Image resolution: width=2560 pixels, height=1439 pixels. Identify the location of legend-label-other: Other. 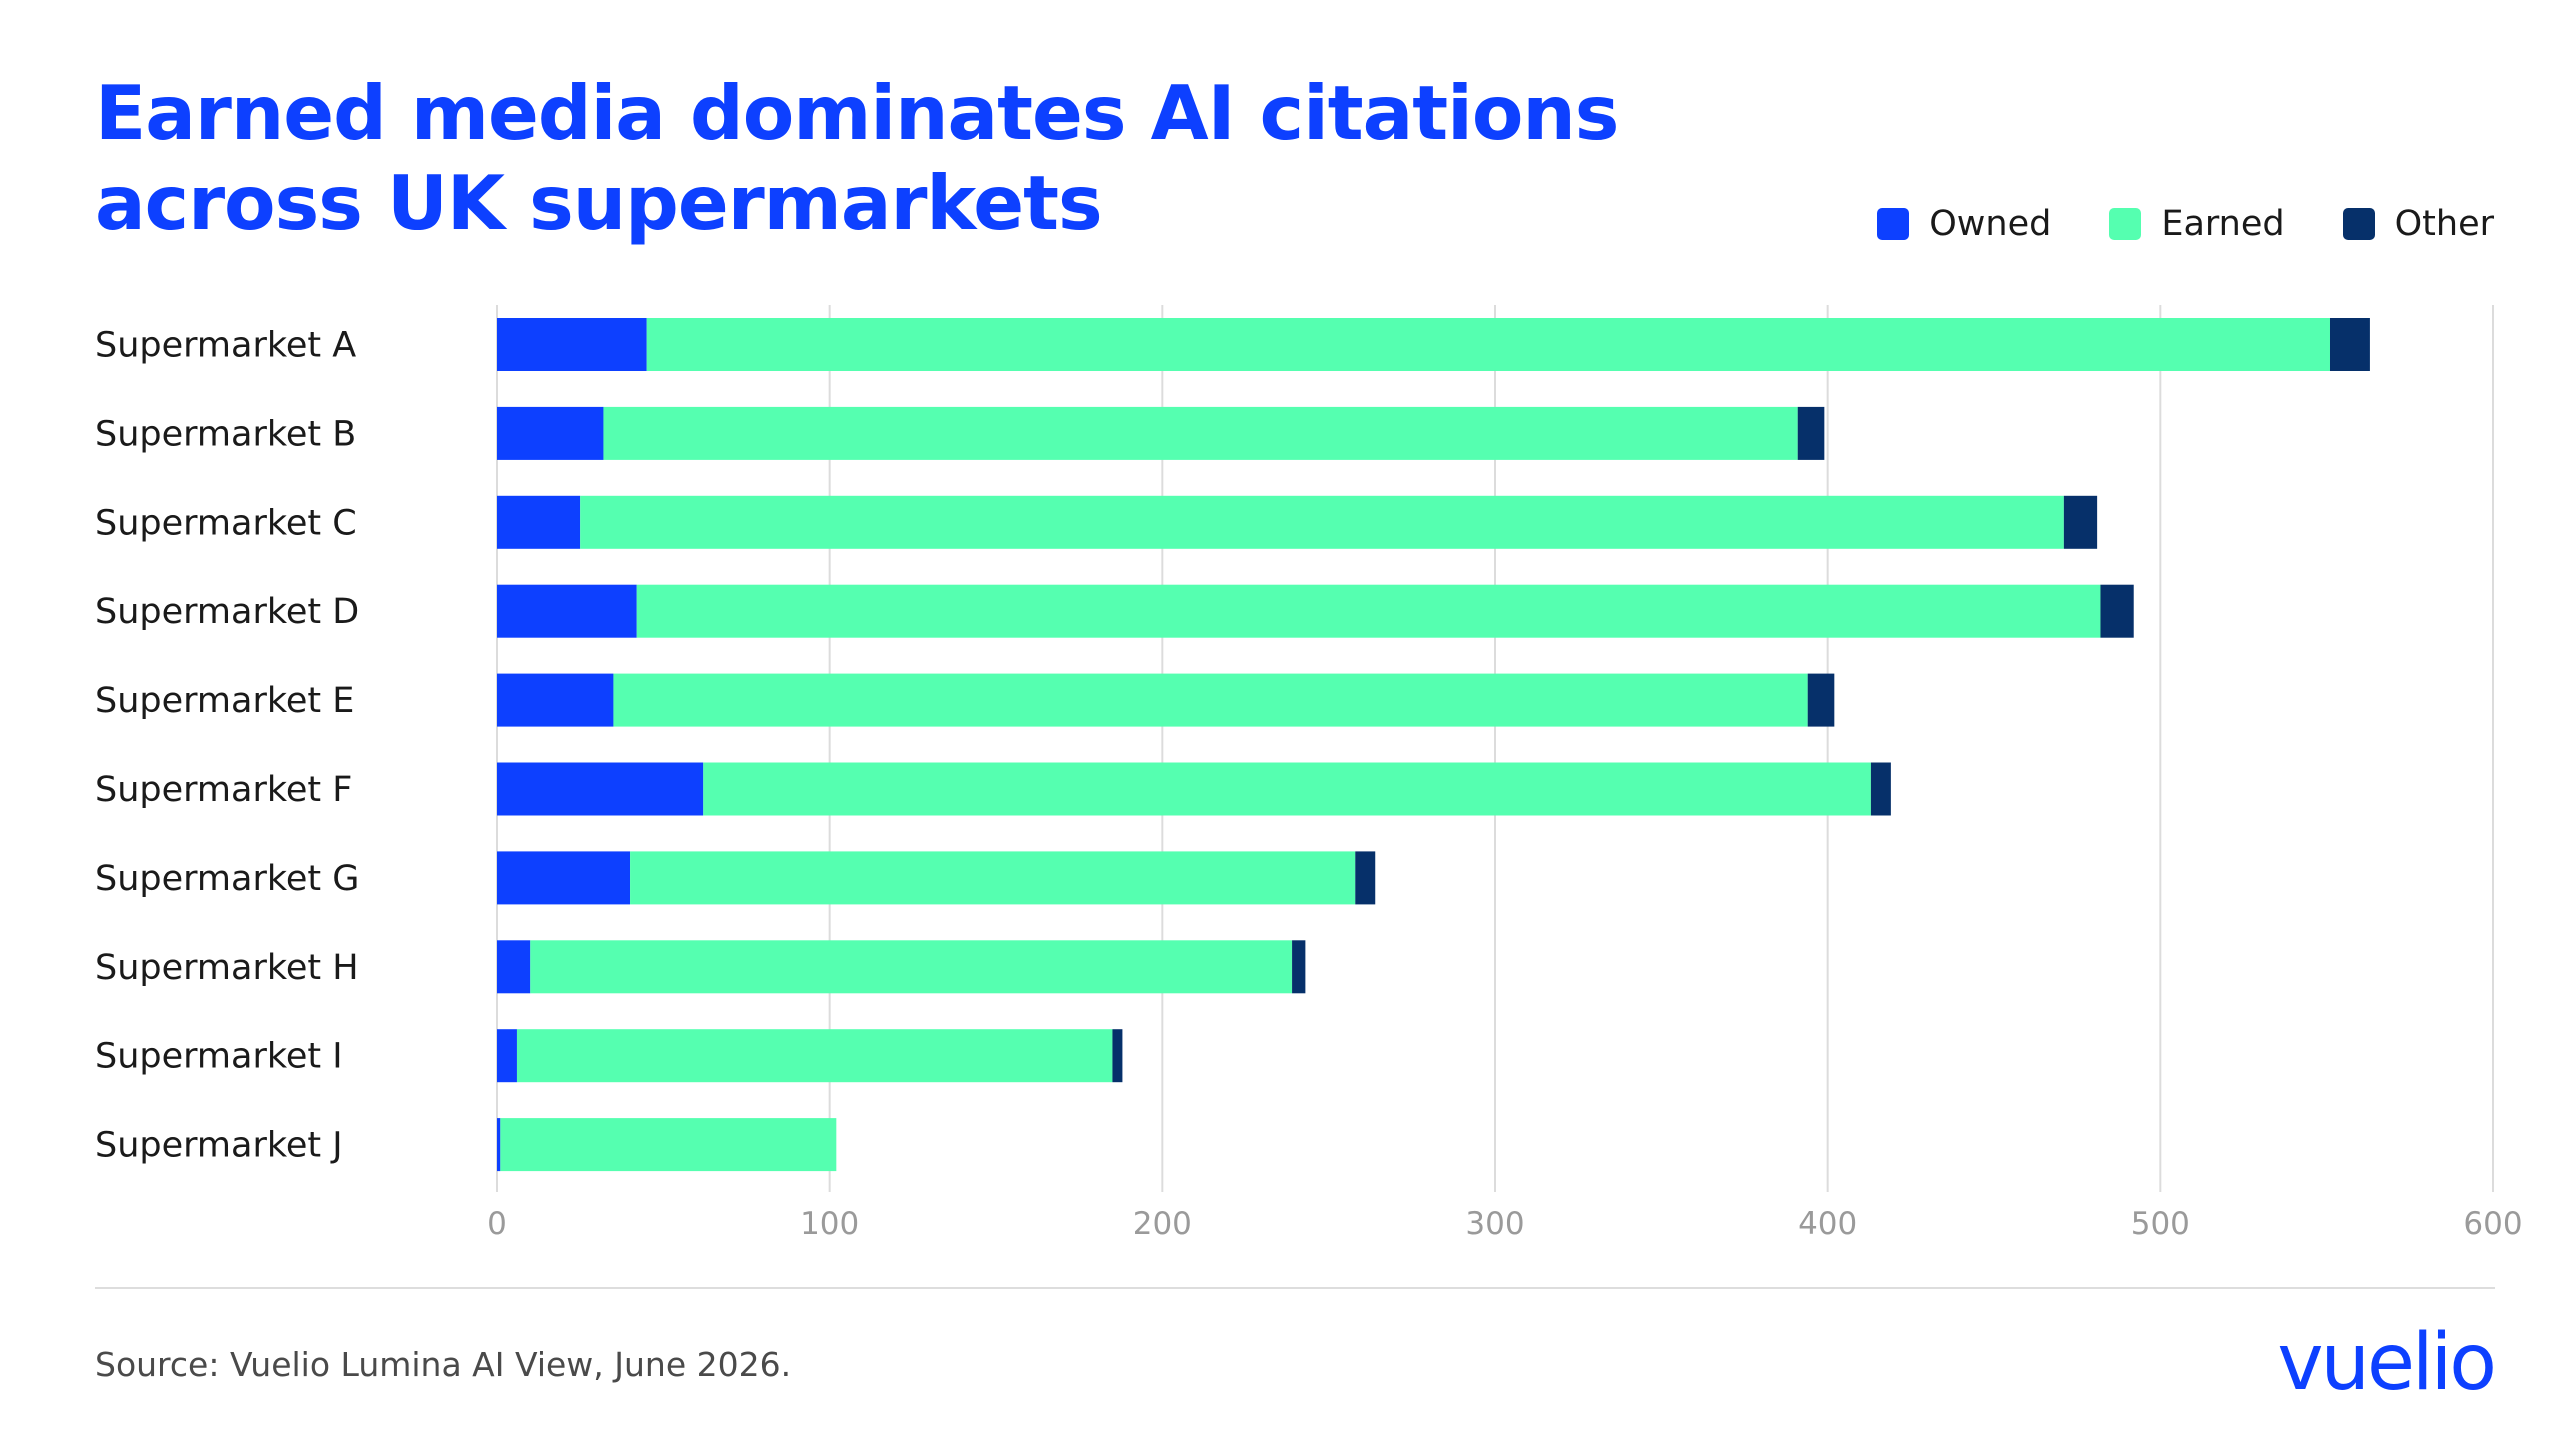
(2444, 224).